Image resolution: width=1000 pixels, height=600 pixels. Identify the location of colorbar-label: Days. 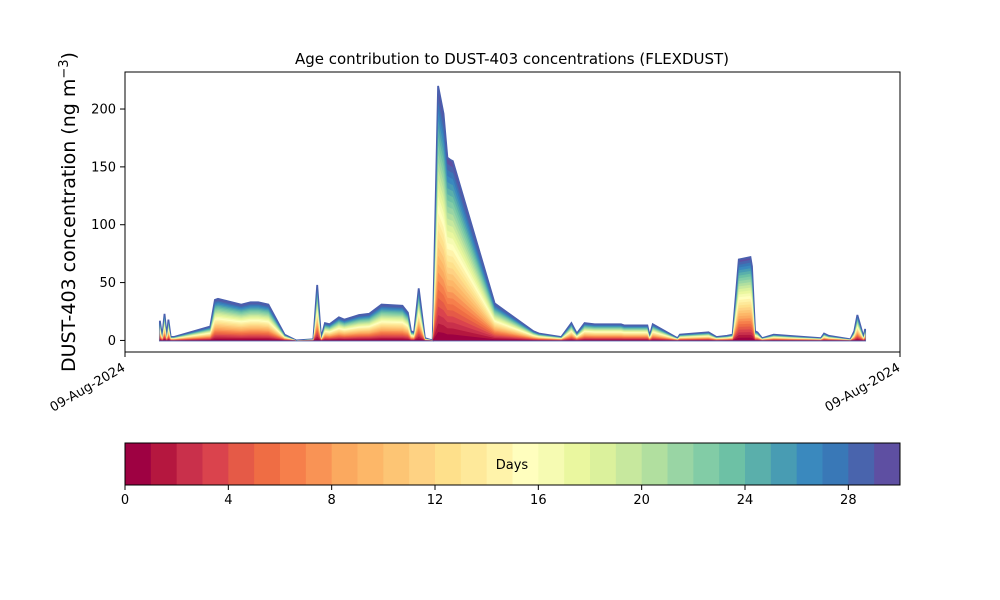
(512, 465).